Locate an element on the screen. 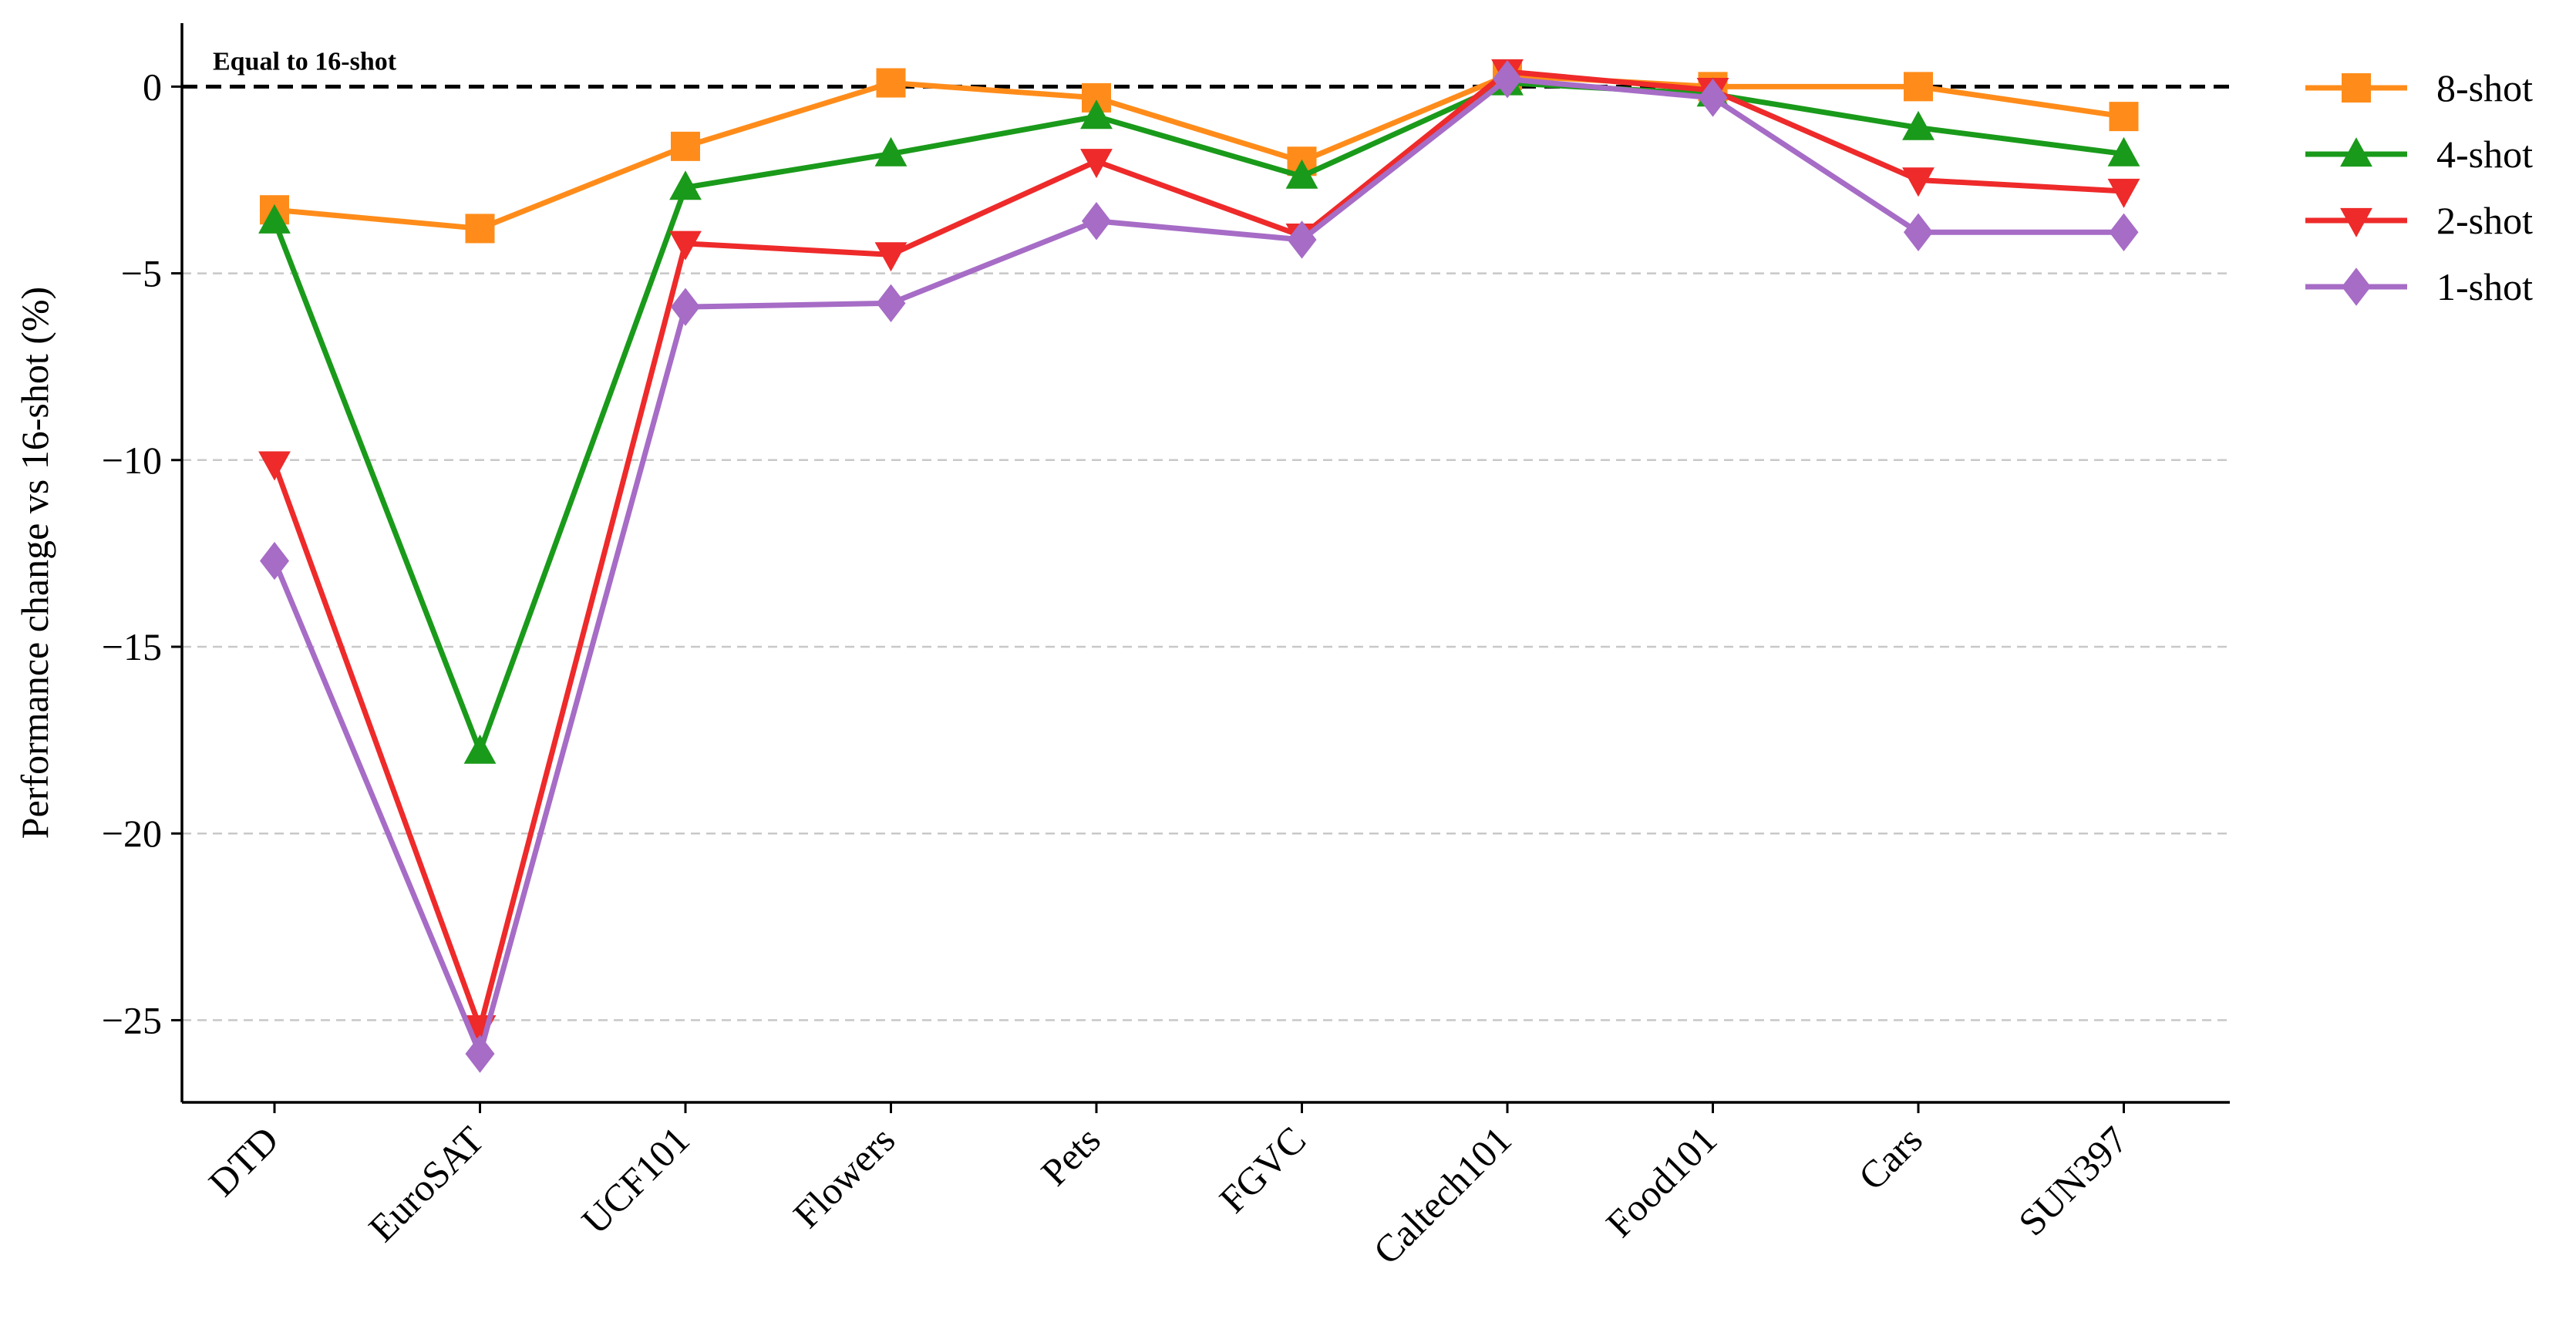 The width and height of the screenshot is (2576, 1329). legend-label-2-shot: 2-shot is located at coordinates (2484, 220).